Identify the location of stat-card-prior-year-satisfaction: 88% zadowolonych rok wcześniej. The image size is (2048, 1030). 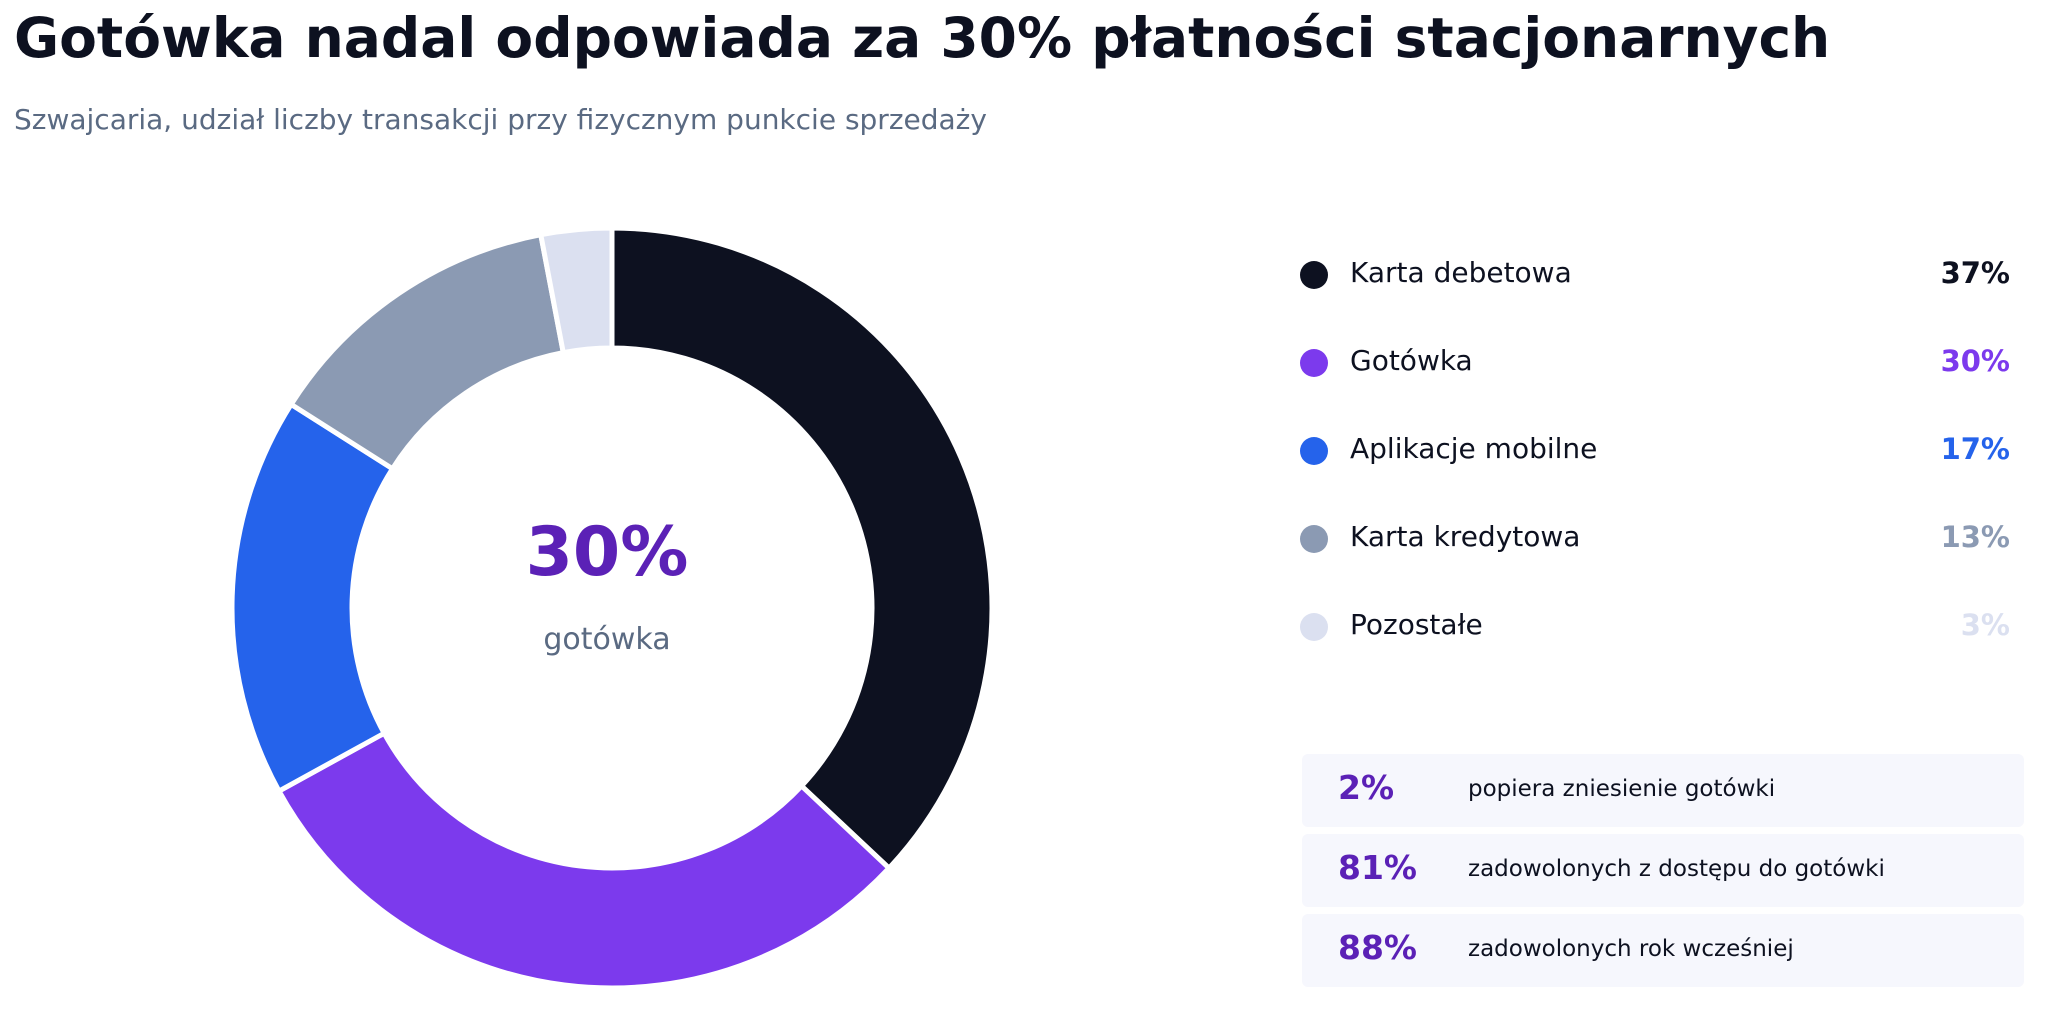
(1663, 950).